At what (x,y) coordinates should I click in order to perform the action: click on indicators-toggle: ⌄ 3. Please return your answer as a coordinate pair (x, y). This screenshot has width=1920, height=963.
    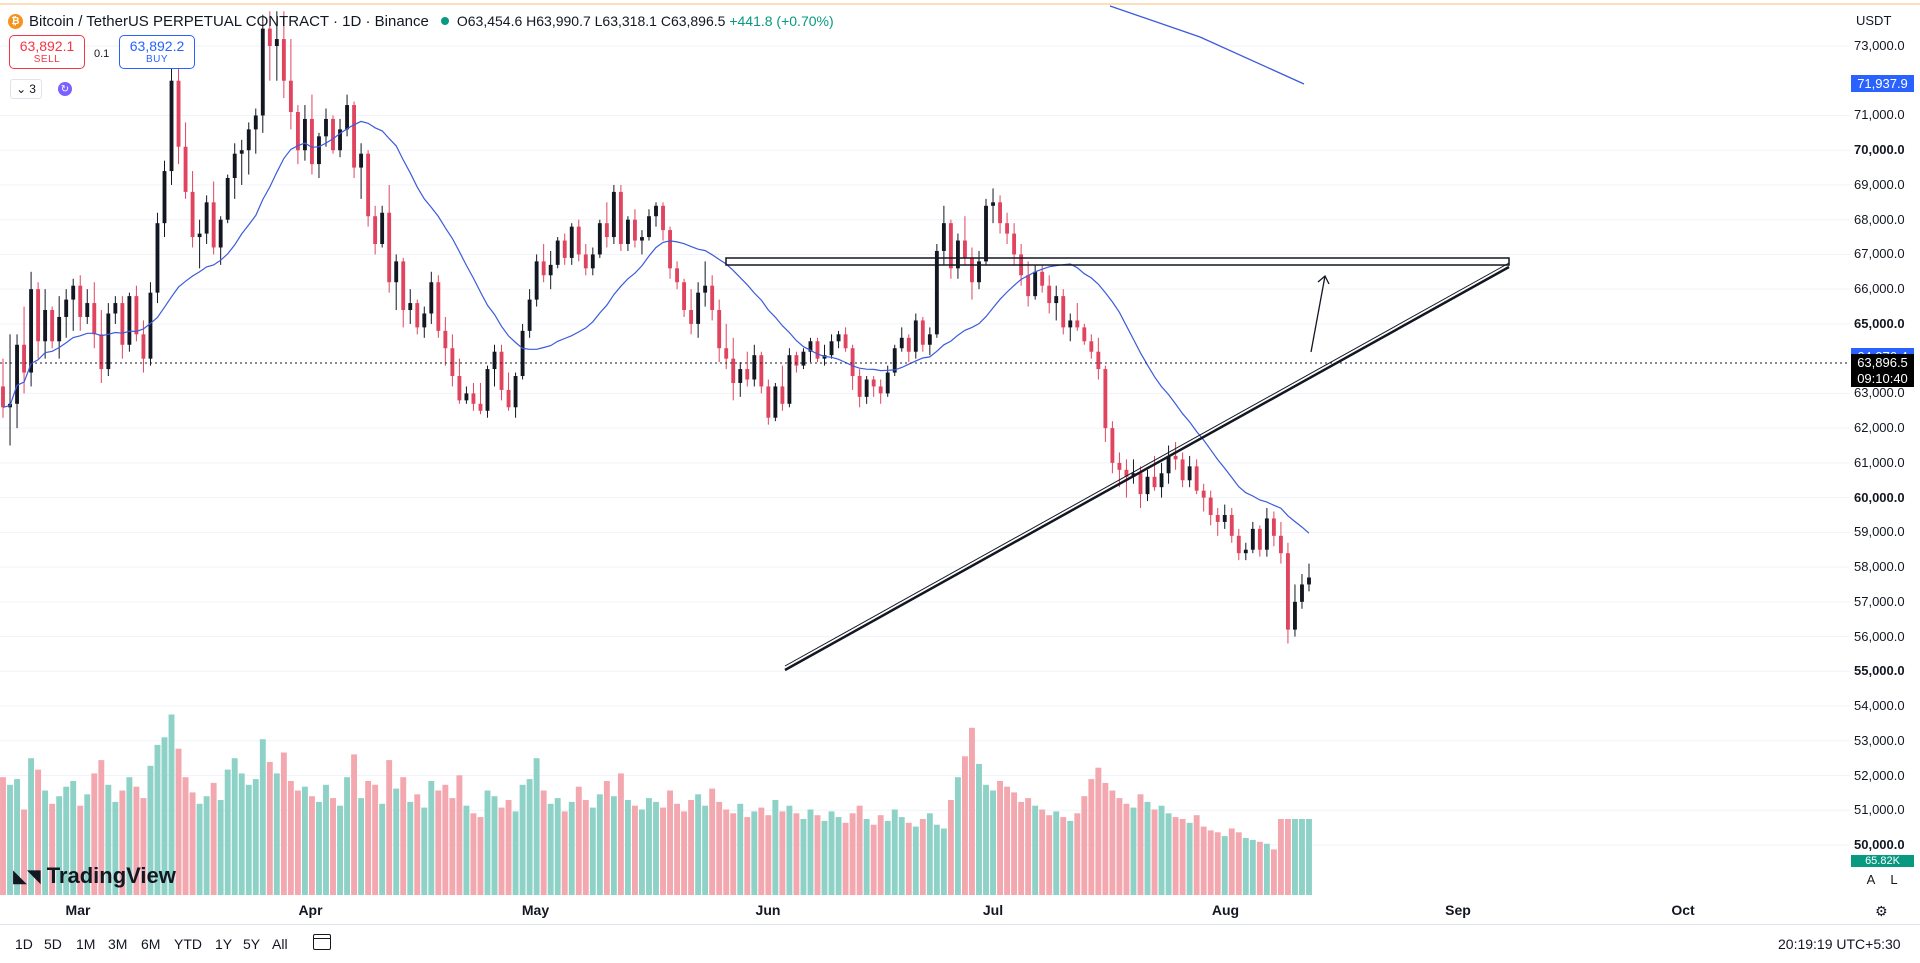
    Looking at the image, I should click on (26, 89).